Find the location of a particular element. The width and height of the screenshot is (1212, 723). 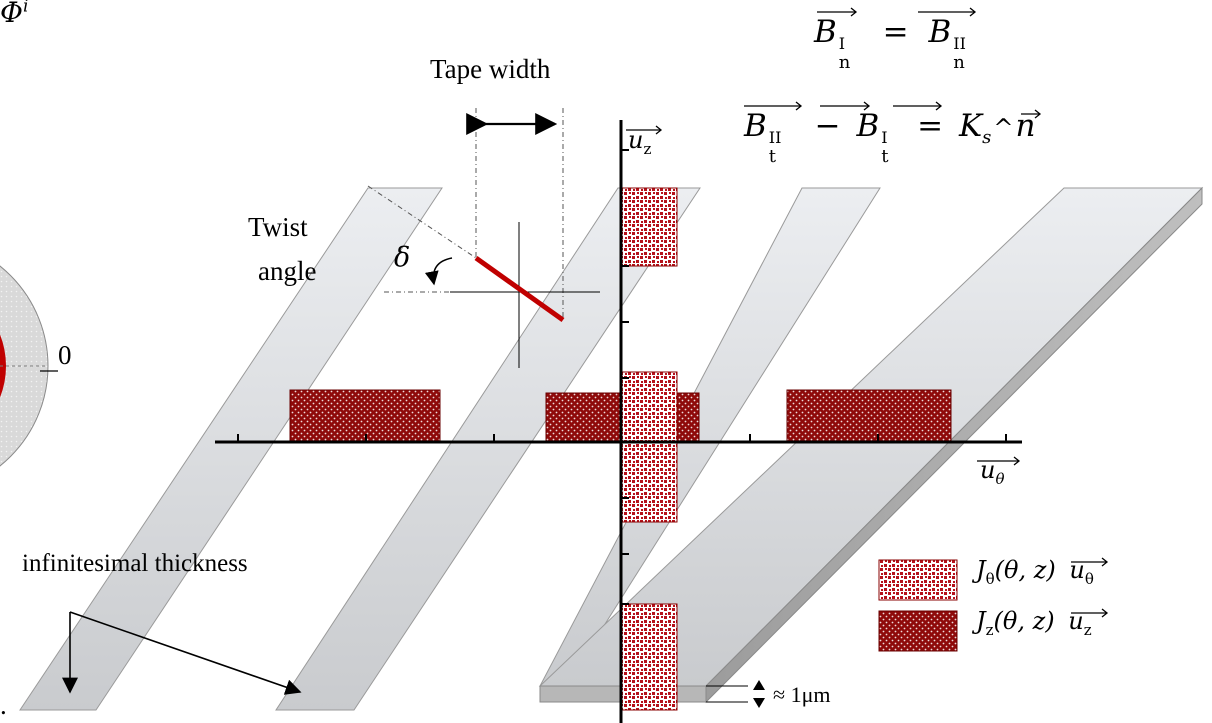

infinitesimal-thickness-label: infinitesimal thickness is located at coordinates (135, 563).